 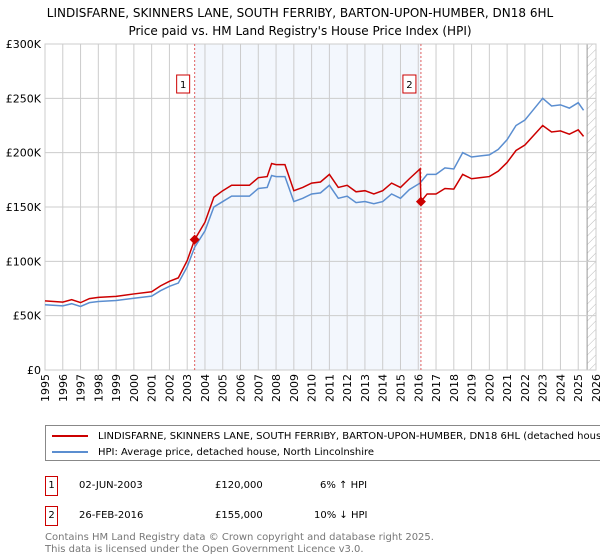 What do you see at coordinates (239, 485) in the screenshot?
I see `transaction-price: £120,000` at bounding box center [239, 485].